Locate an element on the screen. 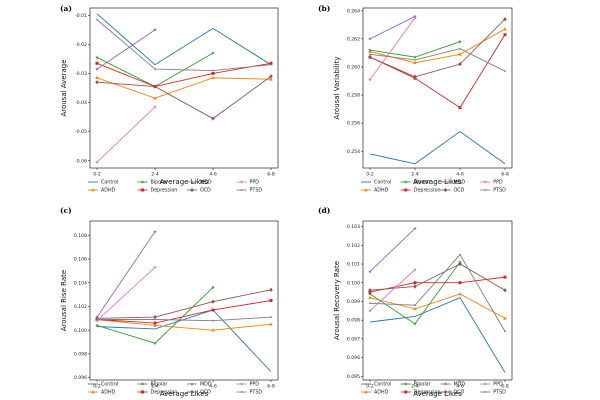  series-bipolar is located at coordinates (155, 315).